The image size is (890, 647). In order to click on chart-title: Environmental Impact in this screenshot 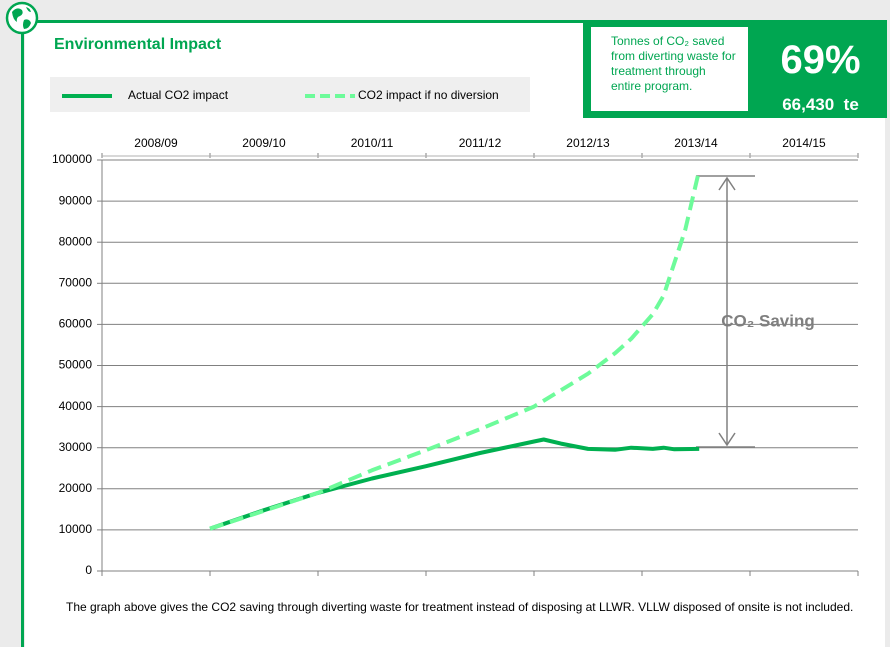, I will do `click(138, 44)`.